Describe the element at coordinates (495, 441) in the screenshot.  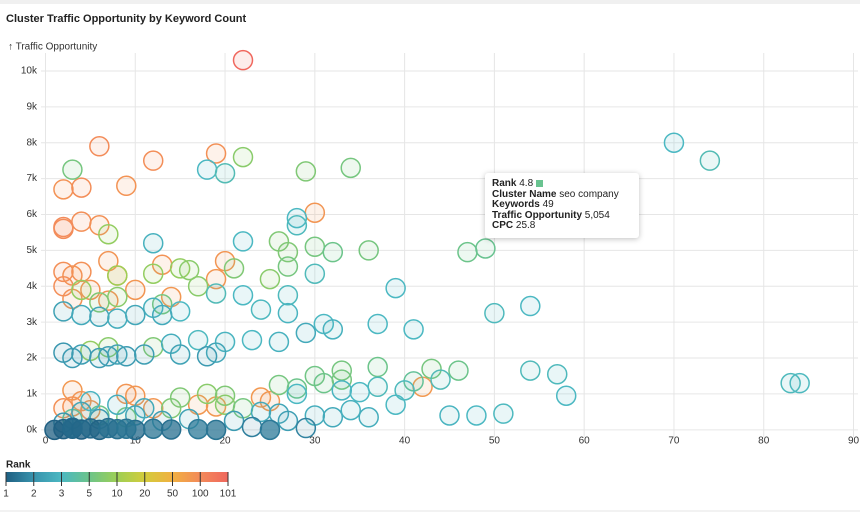
I see `x-tick-label: 50` at that location.